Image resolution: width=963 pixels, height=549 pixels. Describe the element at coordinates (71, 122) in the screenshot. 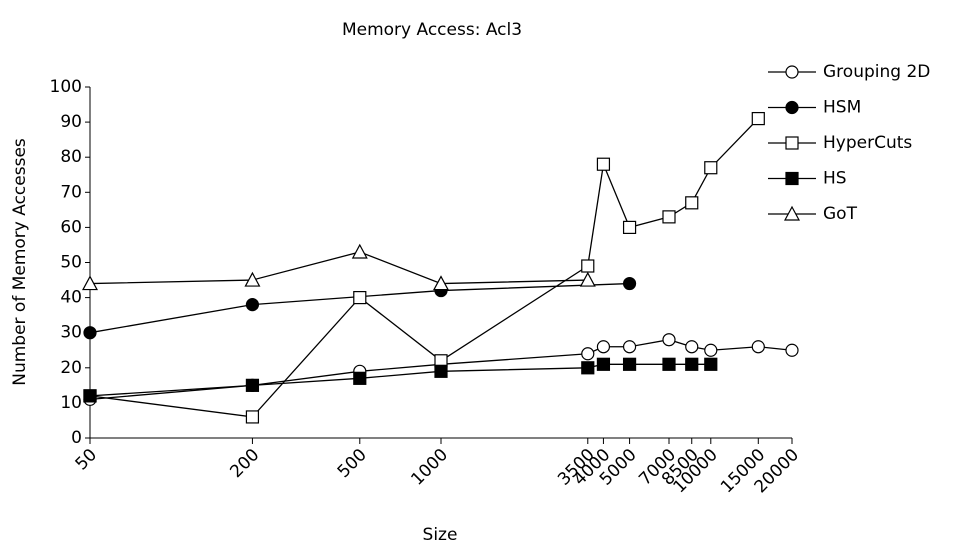

I see `y-tick-label: 90` at that location.